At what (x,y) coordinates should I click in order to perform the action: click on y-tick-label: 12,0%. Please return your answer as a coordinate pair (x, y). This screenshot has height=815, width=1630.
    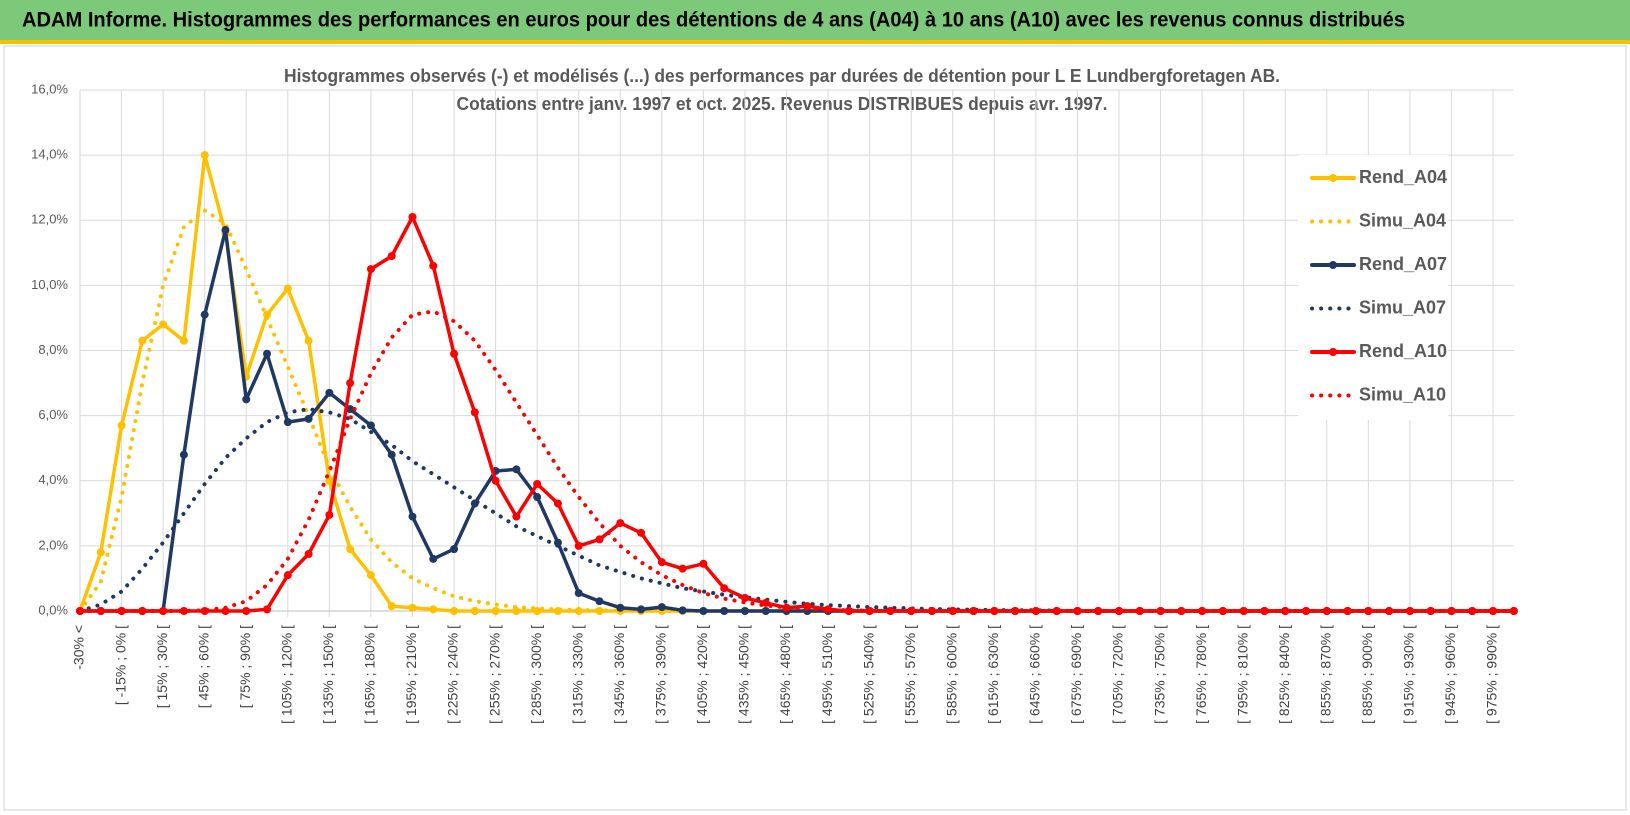
    Looking at the image, I should click on (49, 219).